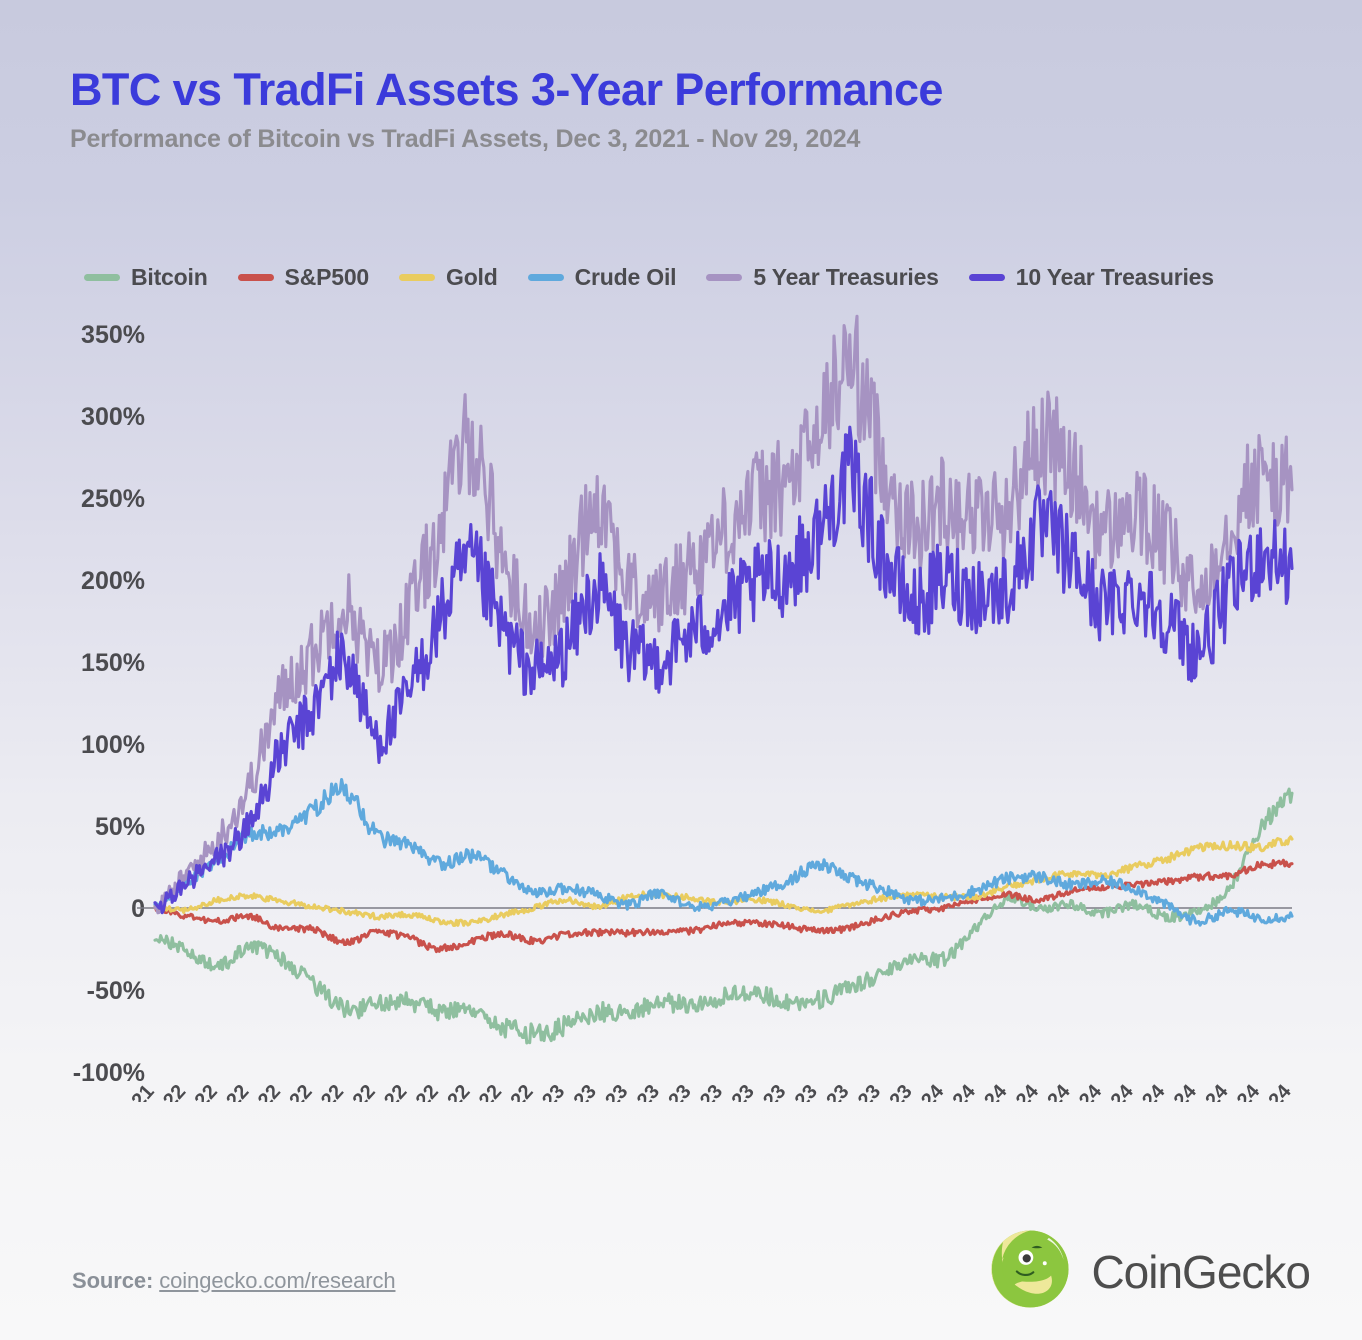  What do you see at coordinates (109, 1073) in the screenshot?
I see `y-axis-tick-label: -100%` at bounding box center [109, 1073].